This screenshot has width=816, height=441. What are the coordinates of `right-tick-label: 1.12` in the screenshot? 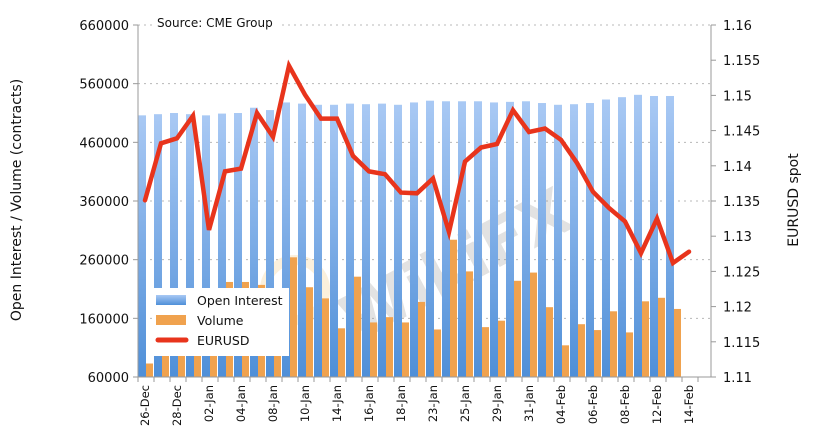 It's located at (737, 308).